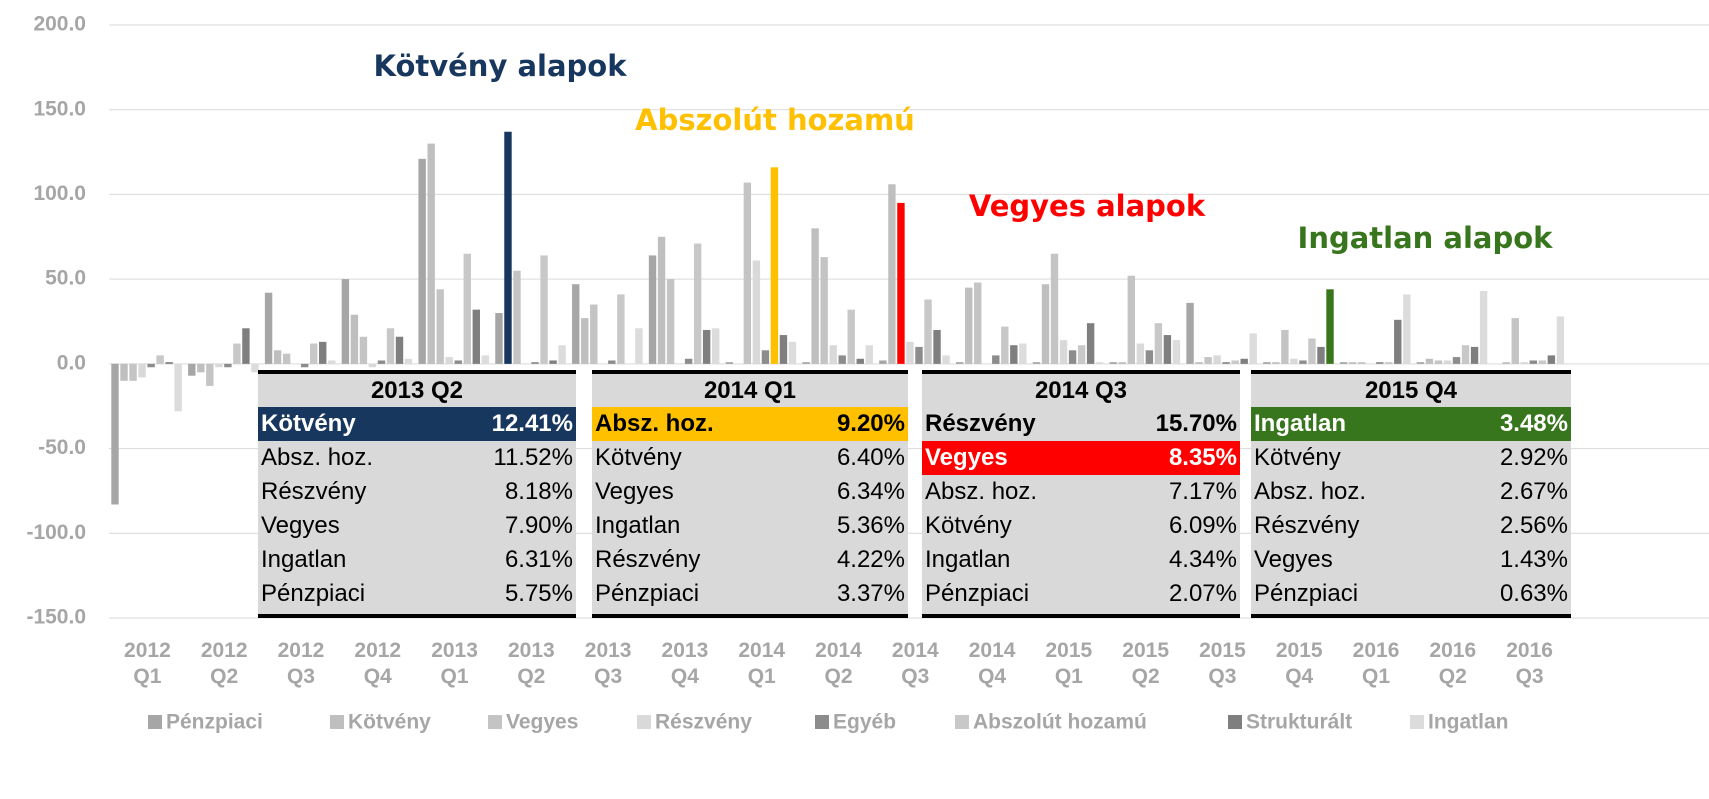 This screenshot has height=799, width=1709. I want to click on fund-return: 9.20%, so click(870, 423).